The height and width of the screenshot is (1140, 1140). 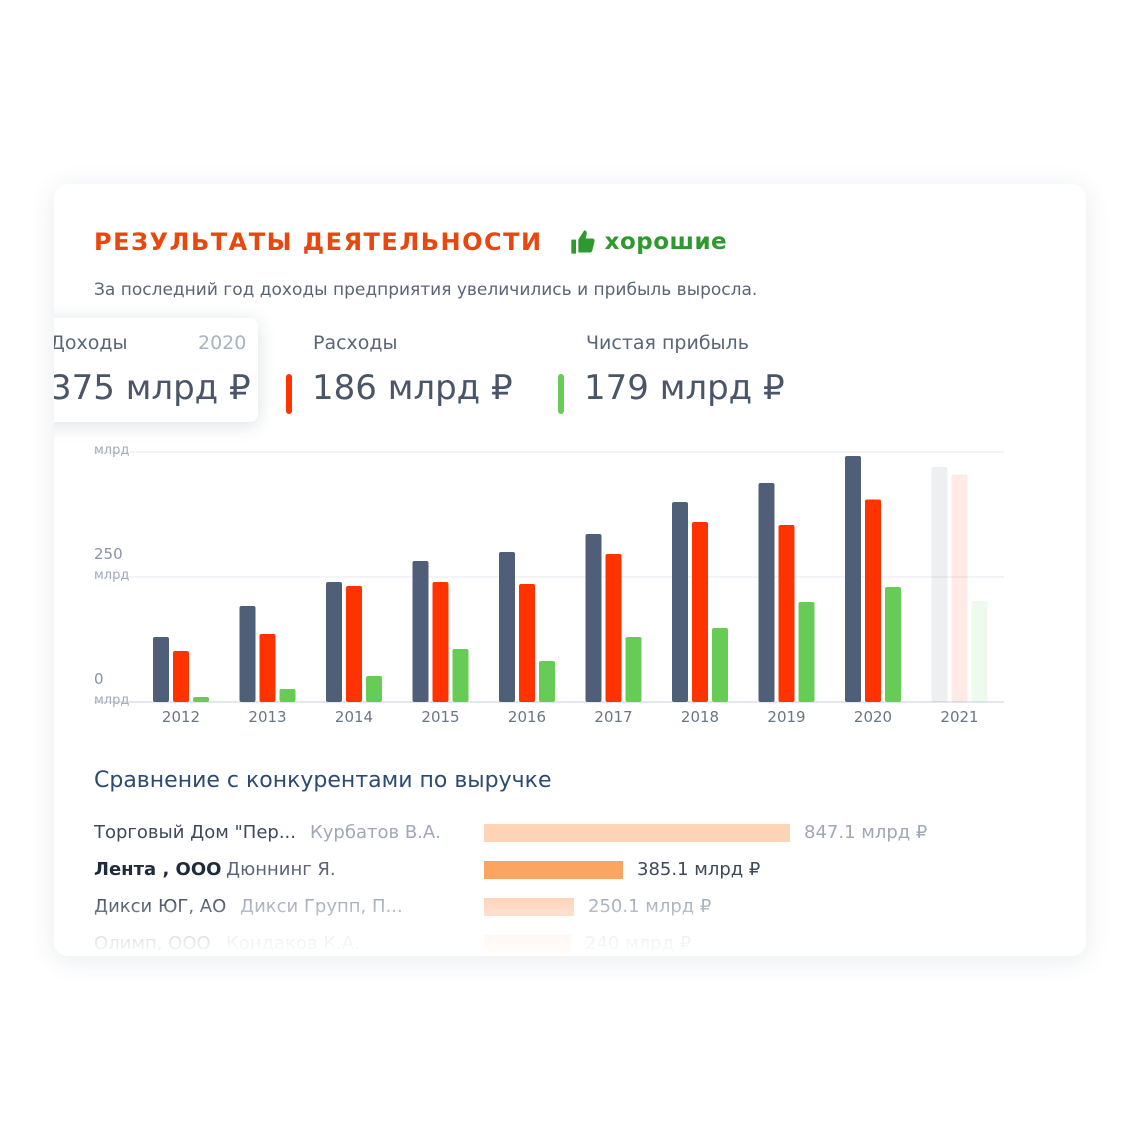 What do you see at coordinates (684, 388) in the screenshot?
I see `metric-value: 179 млрд ₽` at bounding box center [684, 388].